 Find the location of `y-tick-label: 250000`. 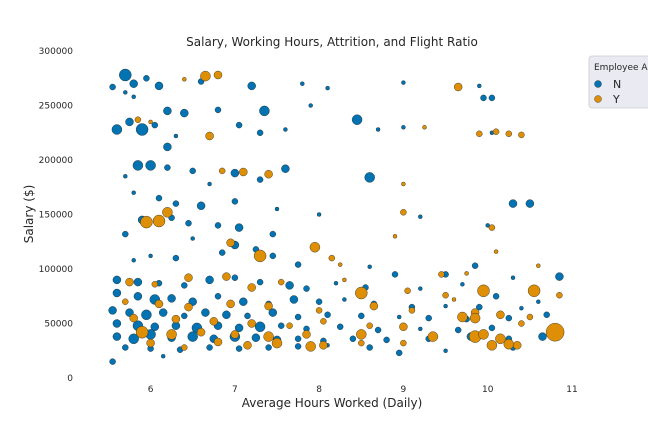

y-tick-label: 250000 is located at coordinates (56, 107).